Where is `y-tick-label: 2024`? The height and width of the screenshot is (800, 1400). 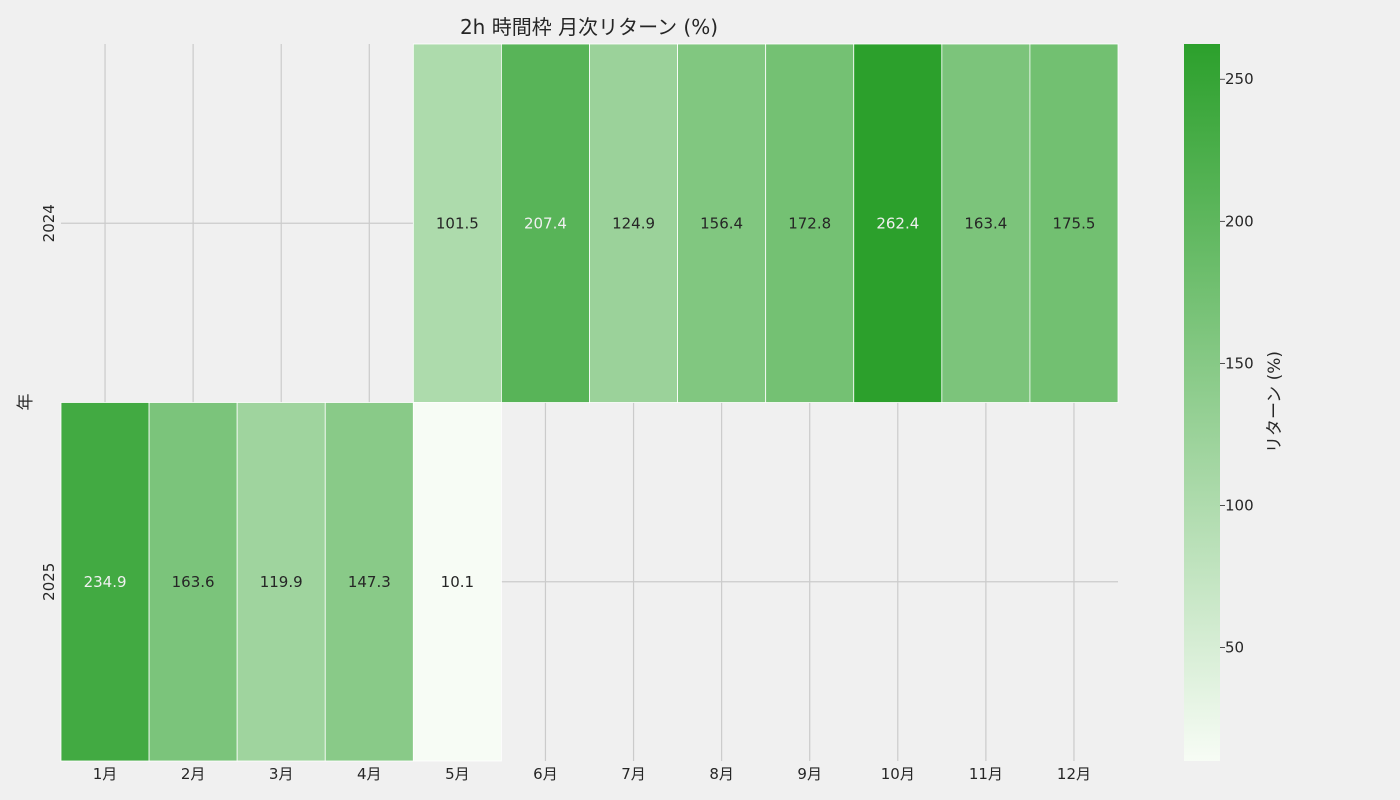 y-tick-label: 2024 is located at coordinates (49, 223).